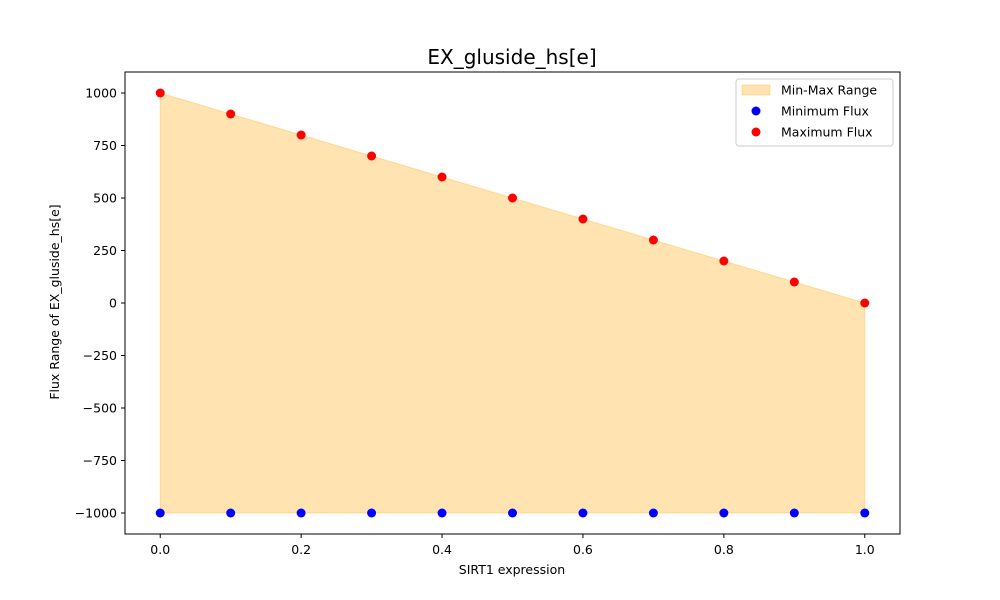 This screenshot has height=600, width=1000. Describe the element at coordinates (865, 549) in the screenshot. I see `x-tick-label: 1.0` at that location.